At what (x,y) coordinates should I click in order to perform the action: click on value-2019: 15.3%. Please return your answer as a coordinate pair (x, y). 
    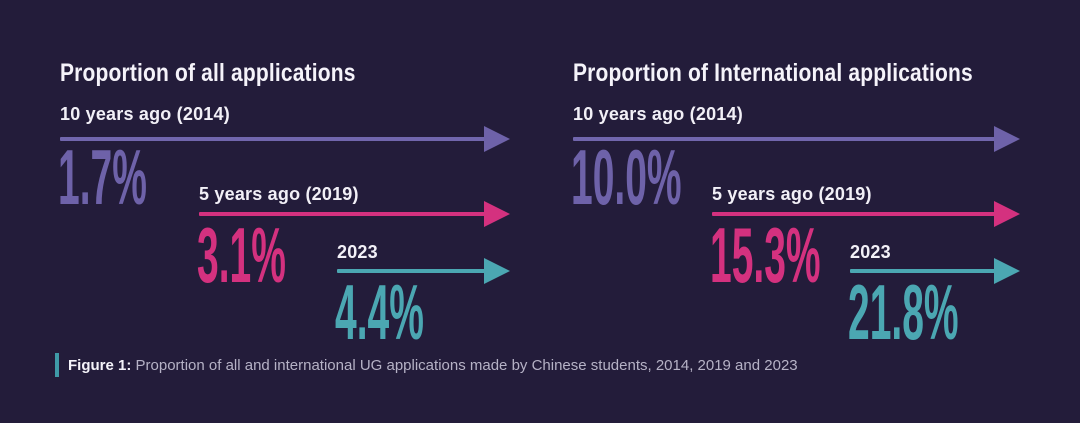
    Looking at the image, I should click on (765, 255).